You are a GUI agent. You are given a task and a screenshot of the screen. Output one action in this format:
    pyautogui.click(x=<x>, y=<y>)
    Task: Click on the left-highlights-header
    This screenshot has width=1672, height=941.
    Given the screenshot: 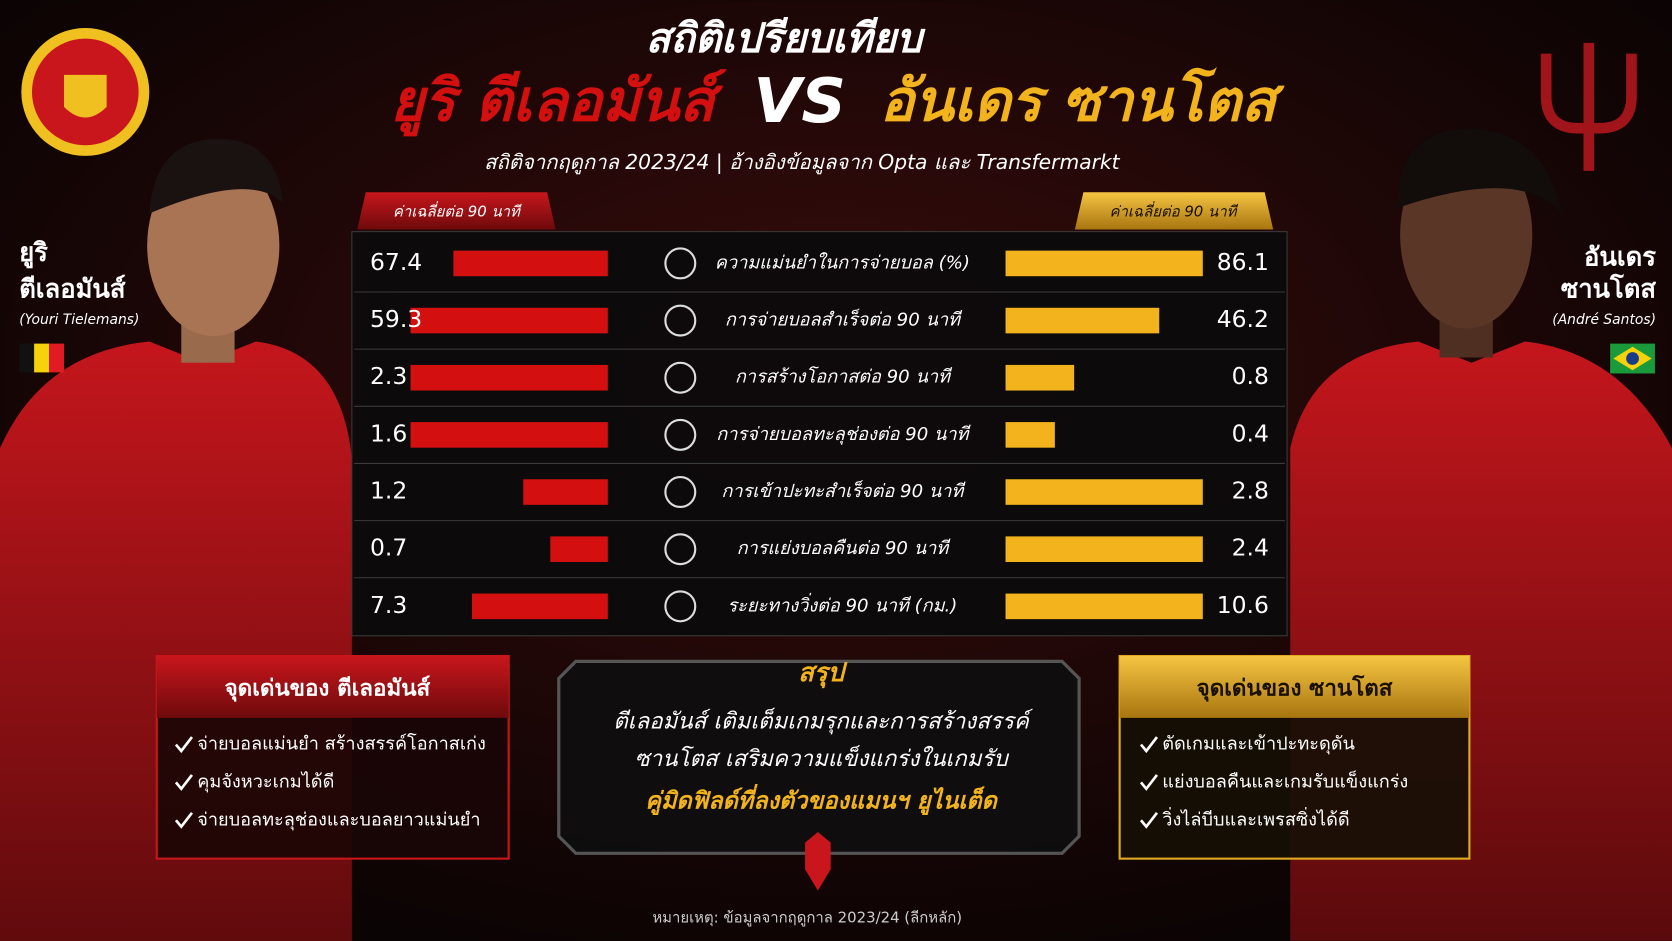 What is the action you would take?
    pyautogui.click(x=332, y=687)
    